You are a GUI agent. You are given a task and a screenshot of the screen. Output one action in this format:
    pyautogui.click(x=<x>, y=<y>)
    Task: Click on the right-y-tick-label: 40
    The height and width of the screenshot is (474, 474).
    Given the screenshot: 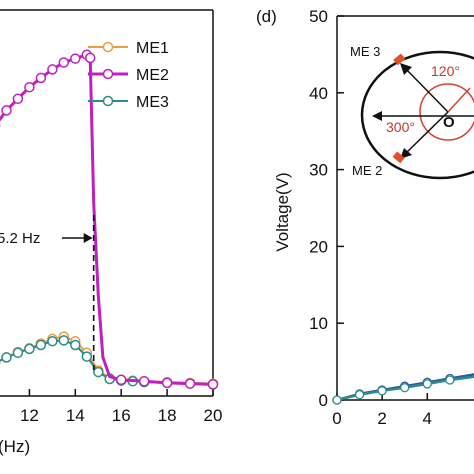 What is the action you would take?
    pyautogui.click(x=318, y=93)
    